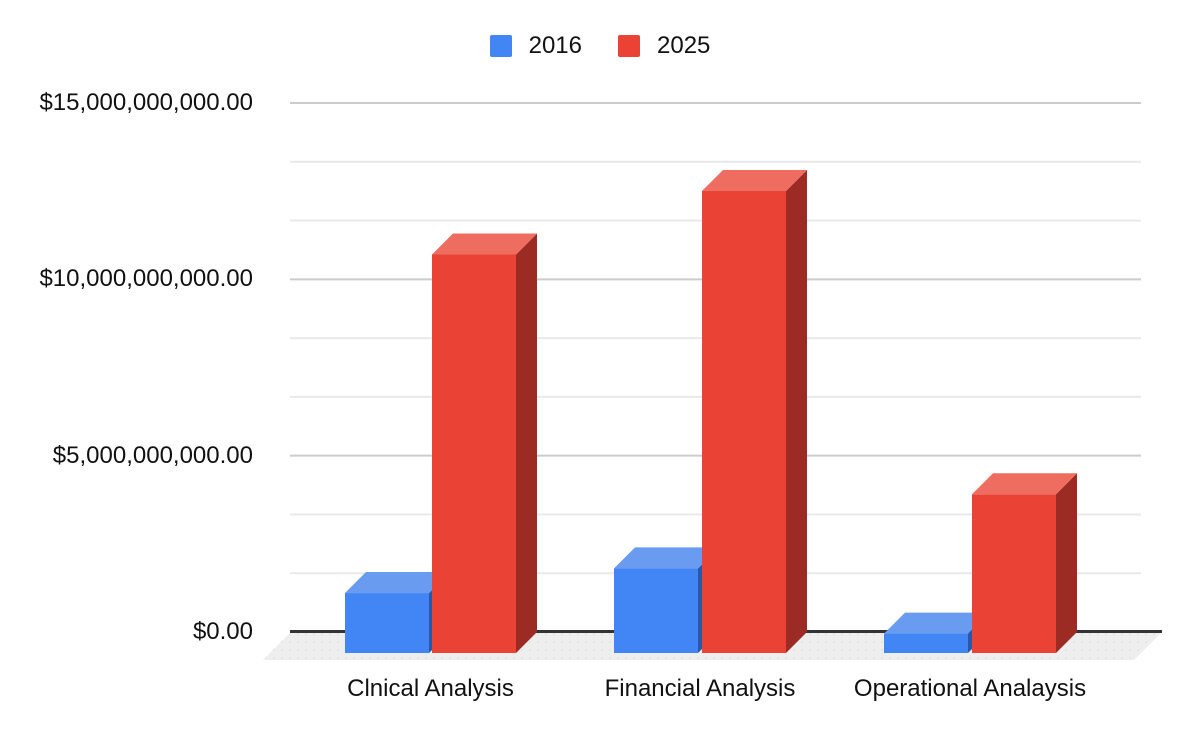 The image size is (1200, 742). I want to click on bar-2025-financial-analysis-side, so click(796, 411).